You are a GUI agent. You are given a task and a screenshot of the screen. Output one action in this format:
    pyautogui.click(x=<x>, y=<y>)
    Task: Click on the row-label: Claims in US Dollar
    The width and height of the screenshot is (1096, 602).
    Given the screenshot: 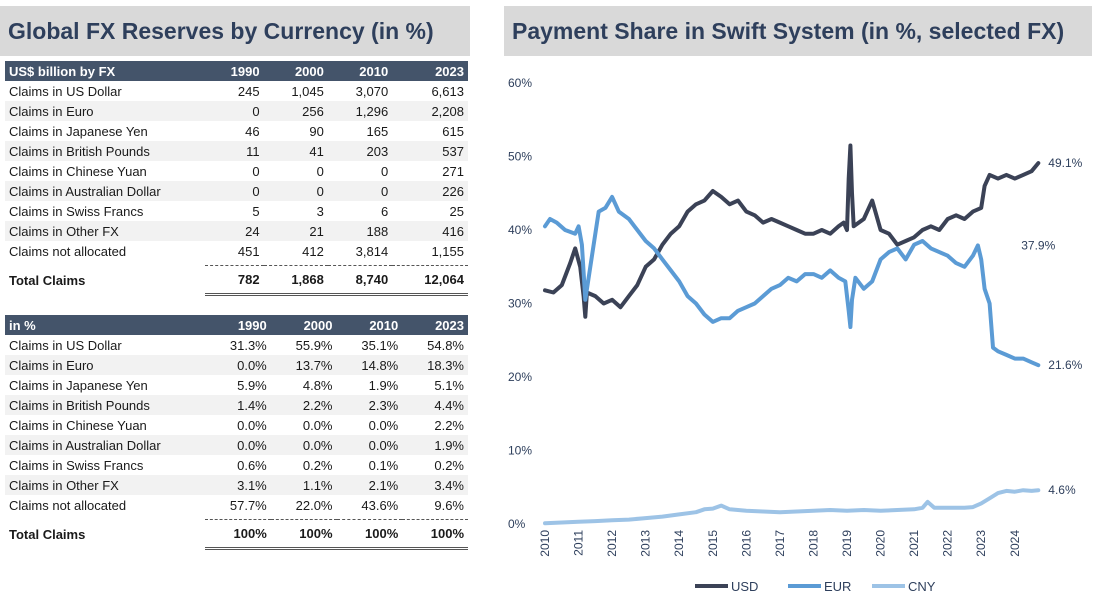 What is the action you would take?
    pyautogui.click(x=65, y=91)
    